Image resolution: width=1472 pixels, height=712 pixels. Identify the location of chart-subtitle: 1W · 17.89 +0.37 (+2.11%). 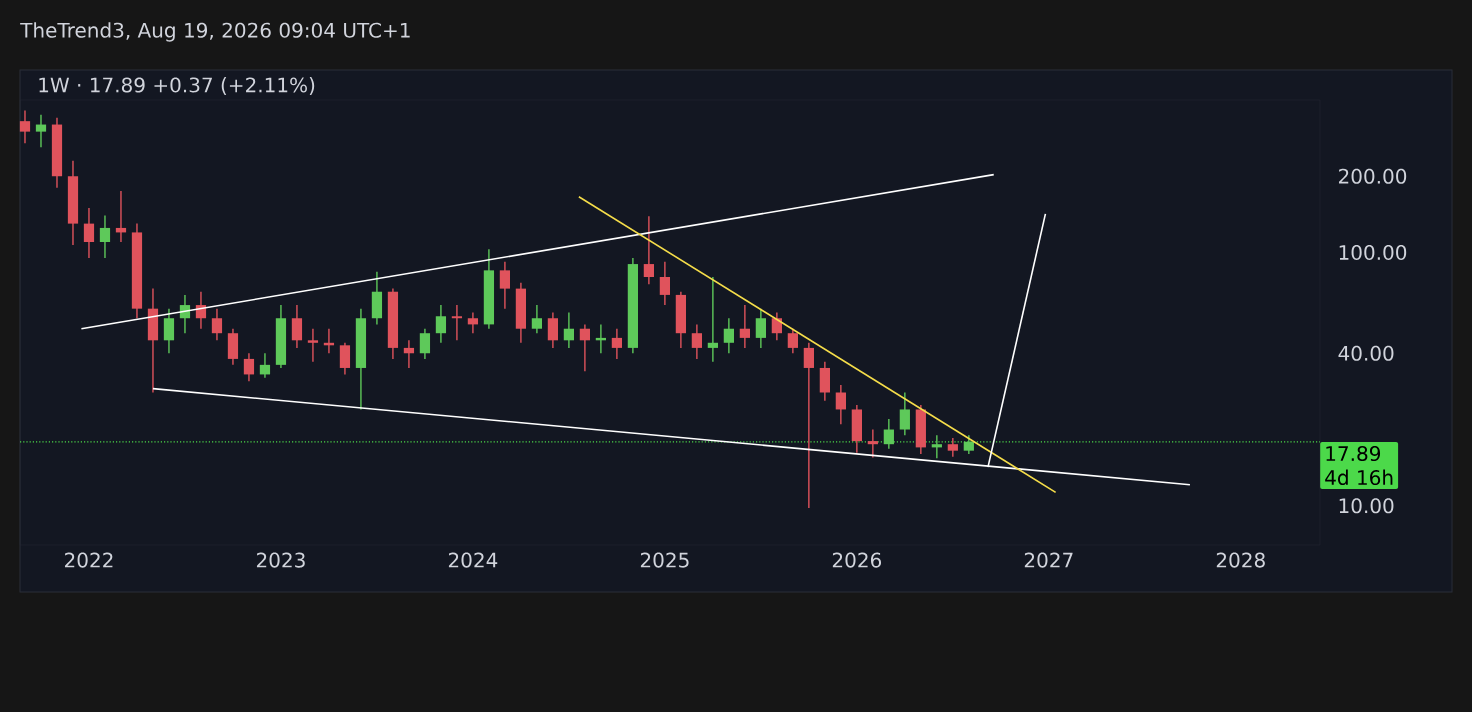
(177, 86).